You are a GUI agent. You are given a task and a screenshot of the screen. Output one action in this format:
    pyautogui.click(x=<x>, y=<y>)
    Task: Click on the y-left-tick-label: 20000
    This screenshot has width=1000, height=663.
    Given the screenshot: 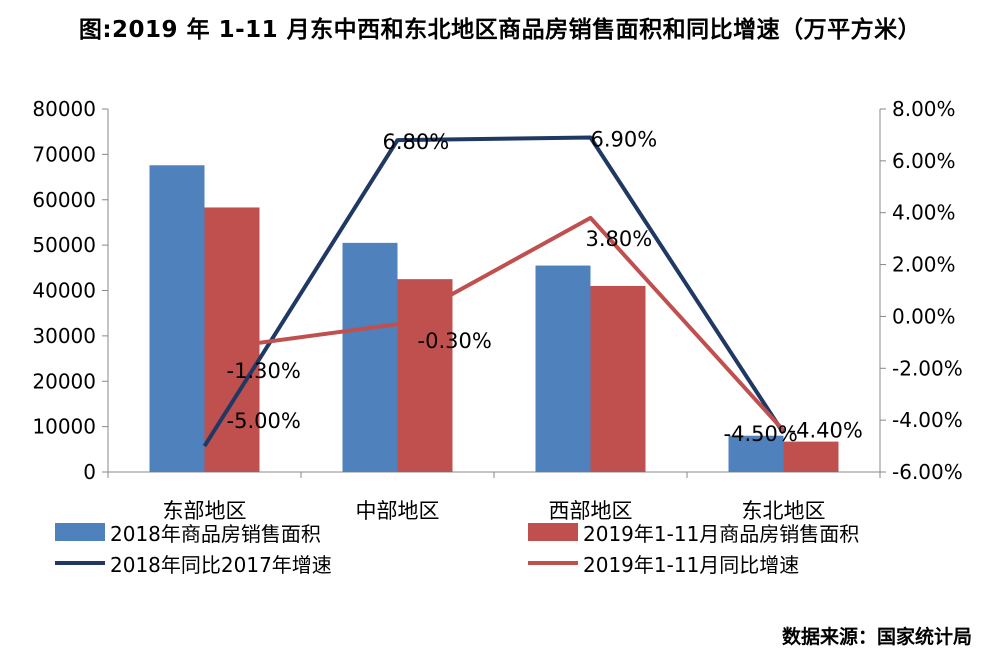 What is the action you would take?
    pyautogui.click(x=64, y=381)
    